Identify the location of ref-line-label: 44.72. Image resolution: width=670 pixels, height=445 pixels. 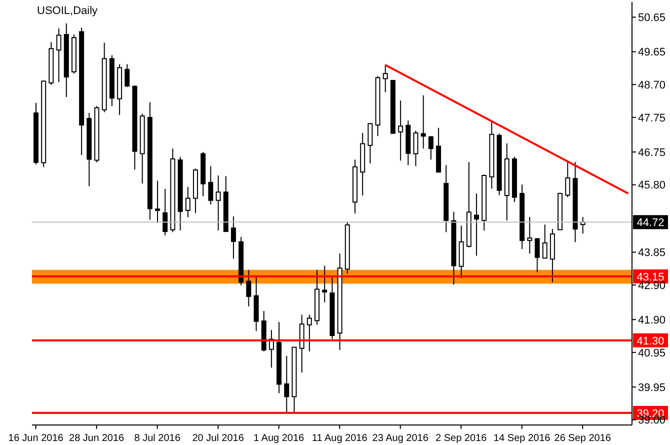
(650, 223).